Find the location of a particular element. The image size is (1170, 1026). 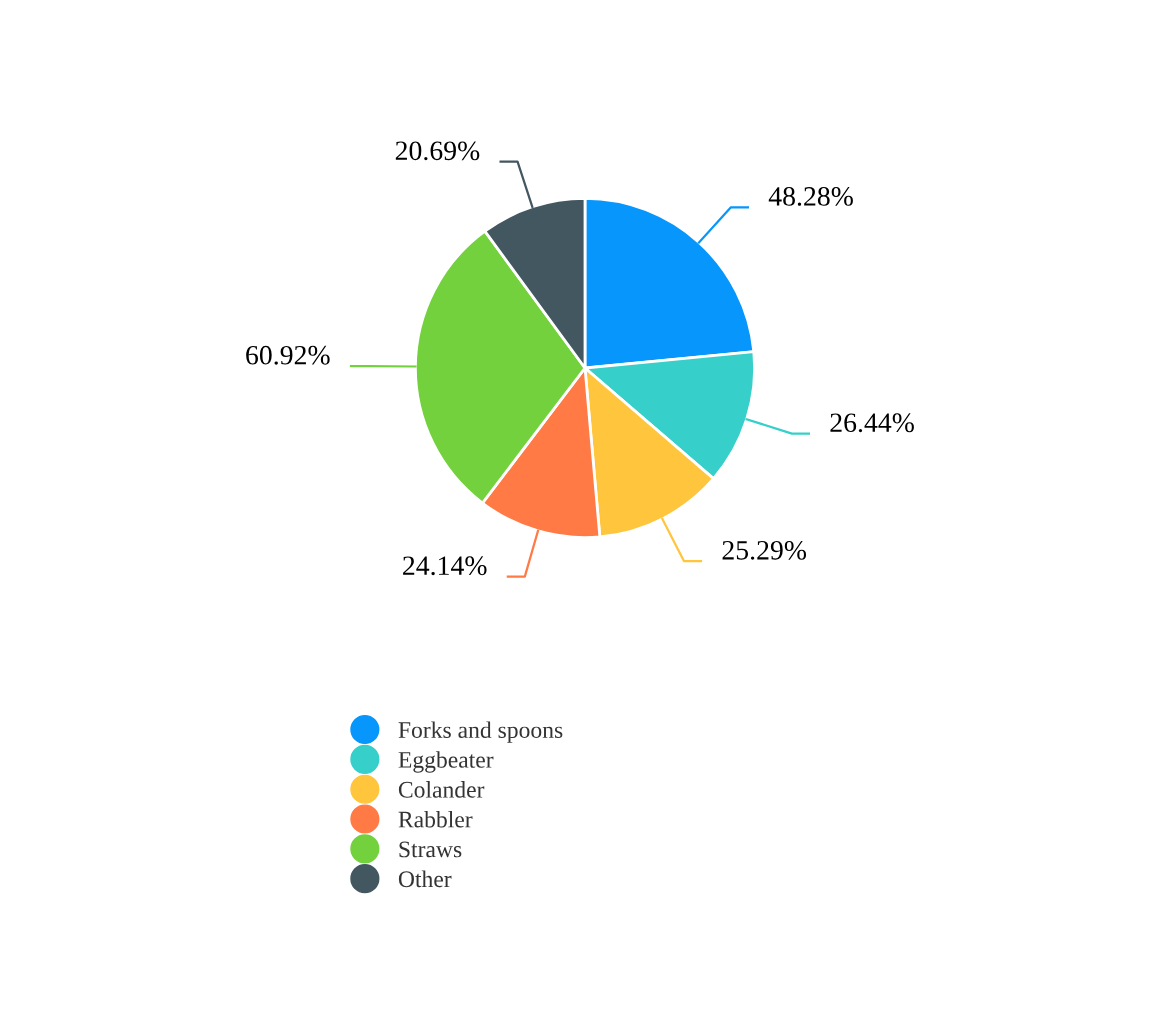

legend-label: Rabbler is located at coordinates (435, 819).